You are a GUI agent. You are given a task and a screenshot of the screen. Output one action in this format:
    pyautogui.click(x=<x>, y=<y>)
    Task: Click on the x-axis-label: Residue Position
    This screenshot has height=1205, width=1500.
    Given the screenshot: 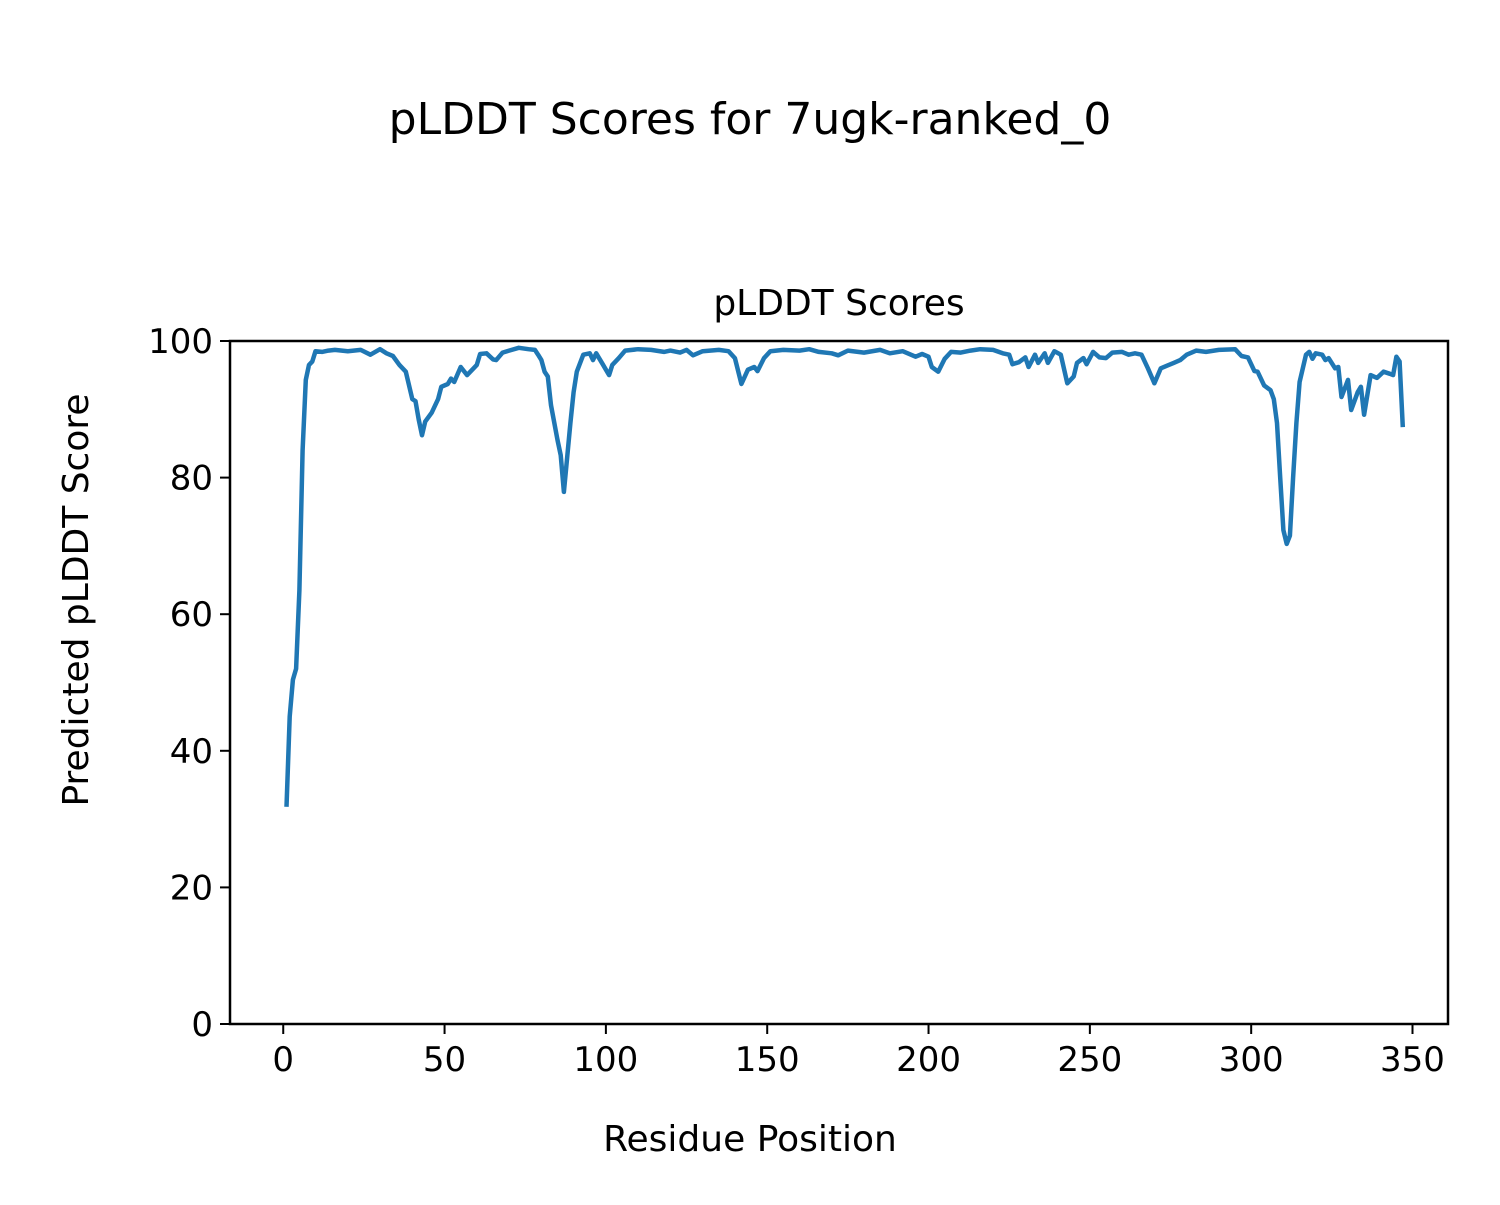 What is the action you would take?
    pyautogui.click(x=750, y=1139)
    